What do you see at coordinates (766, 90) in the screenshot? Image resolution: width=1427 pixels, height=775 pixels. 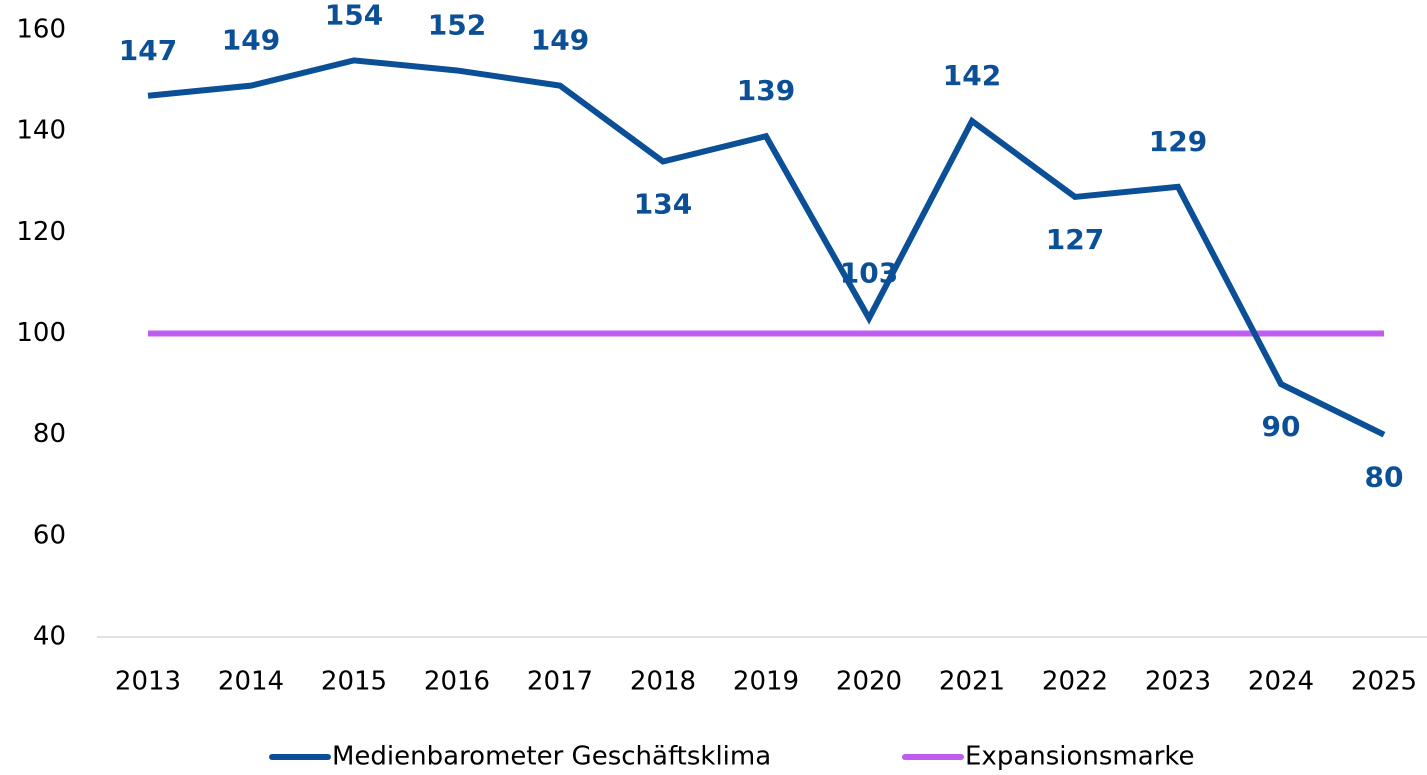 I see `data-label: 139` at bounding box center [766, 90].